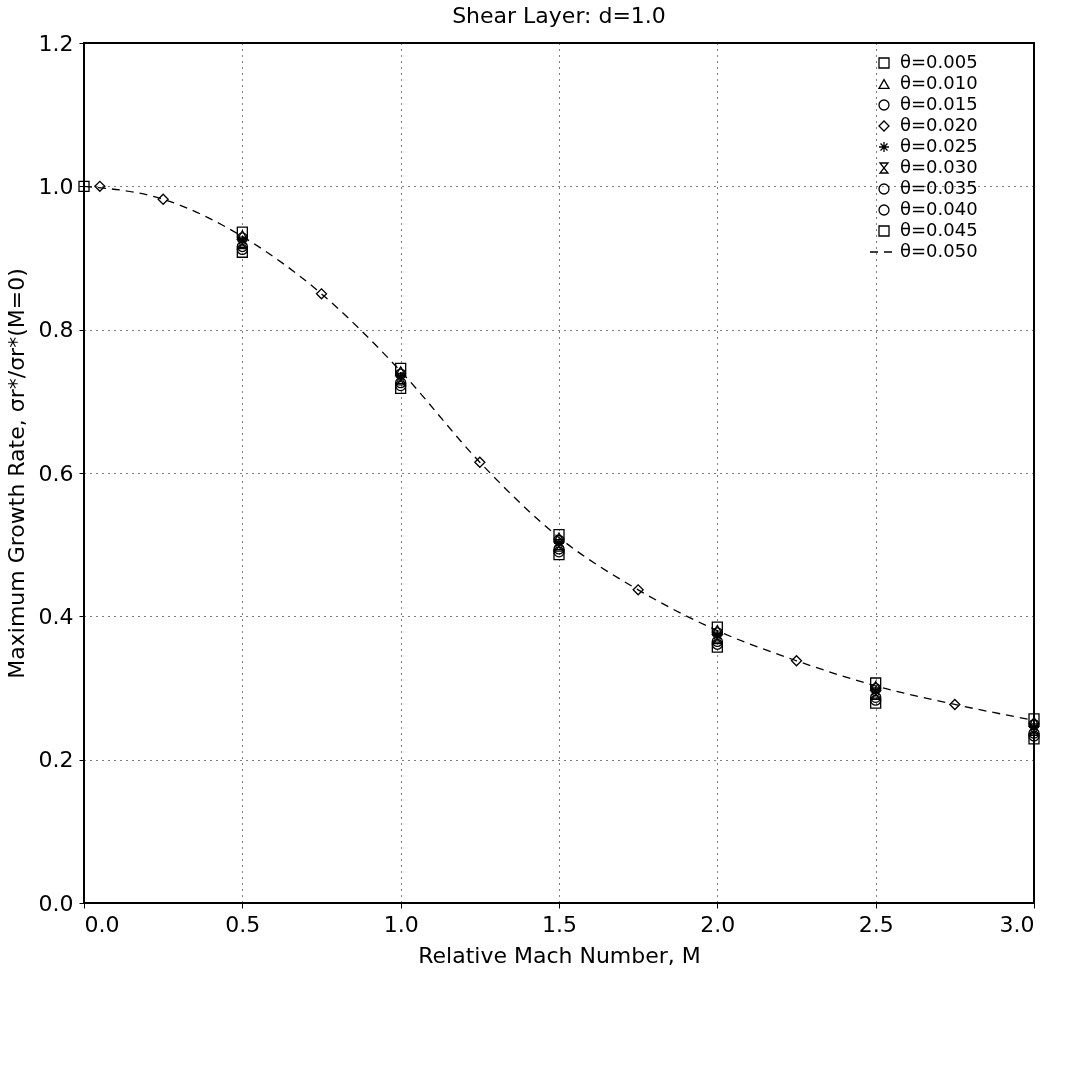 The height and width of the screenshot is (1076, 1092). Describe the element at coordinates (939, 229) in the screenshot. I see `legend-label: θ=0.045` at that location.